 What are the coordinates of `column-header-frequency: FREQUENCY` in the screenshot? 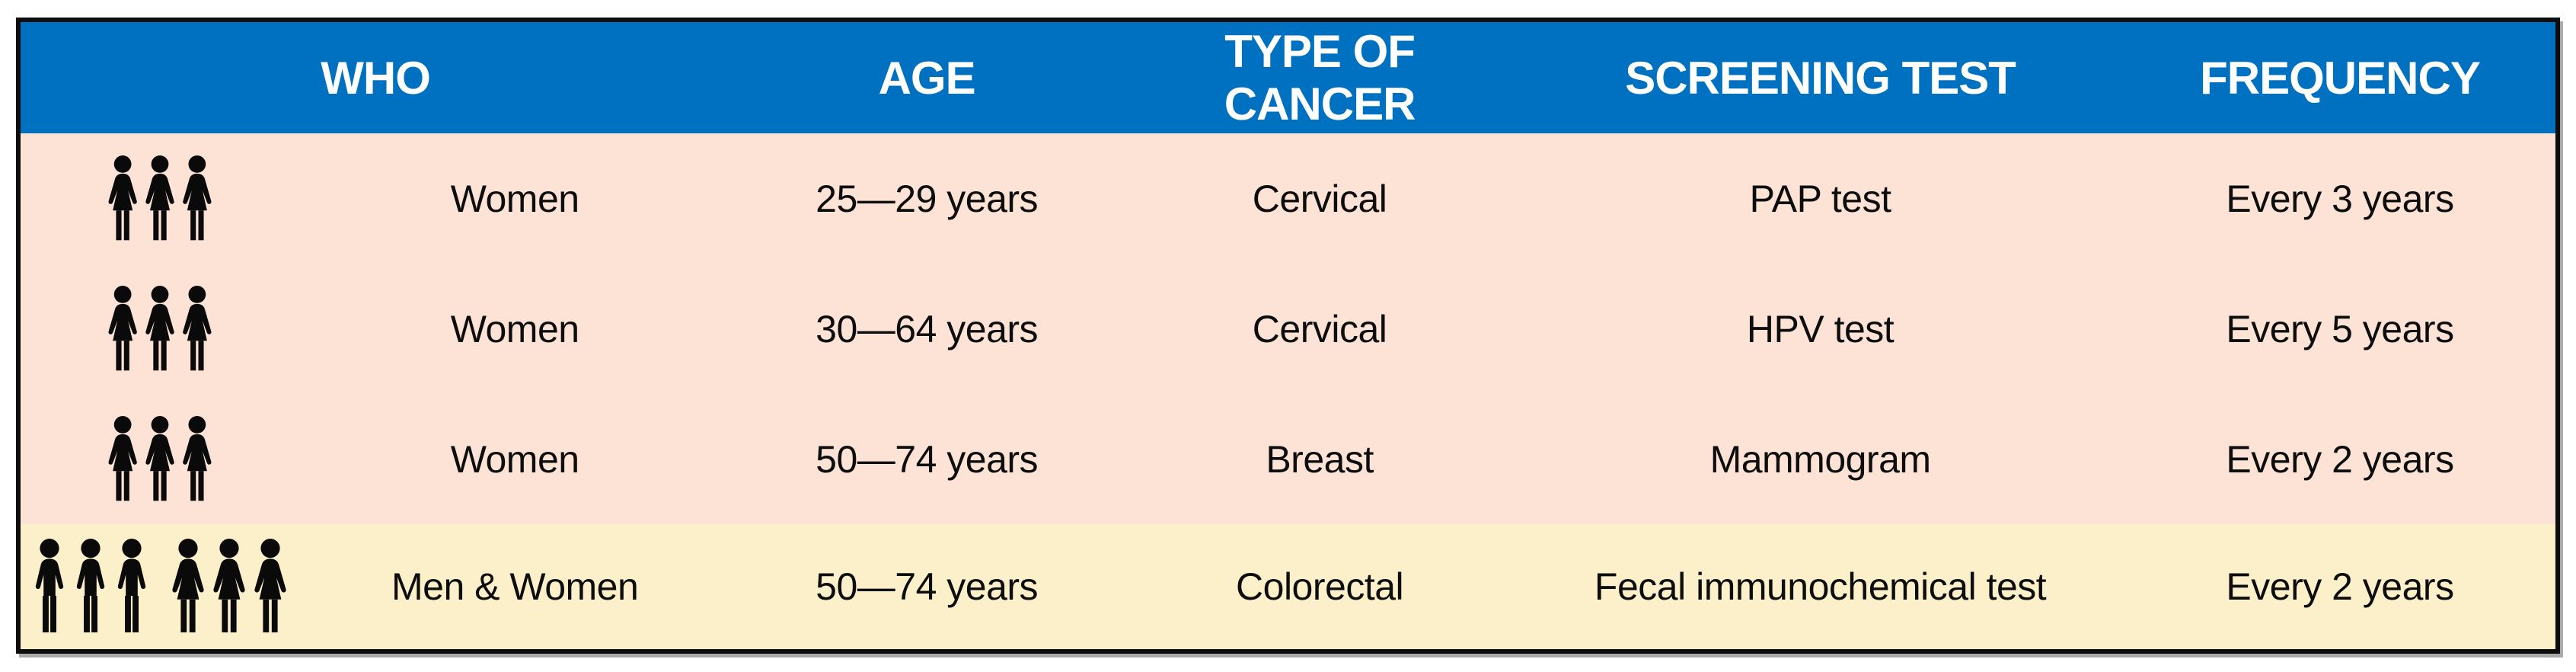 It's located at (2340, 78).